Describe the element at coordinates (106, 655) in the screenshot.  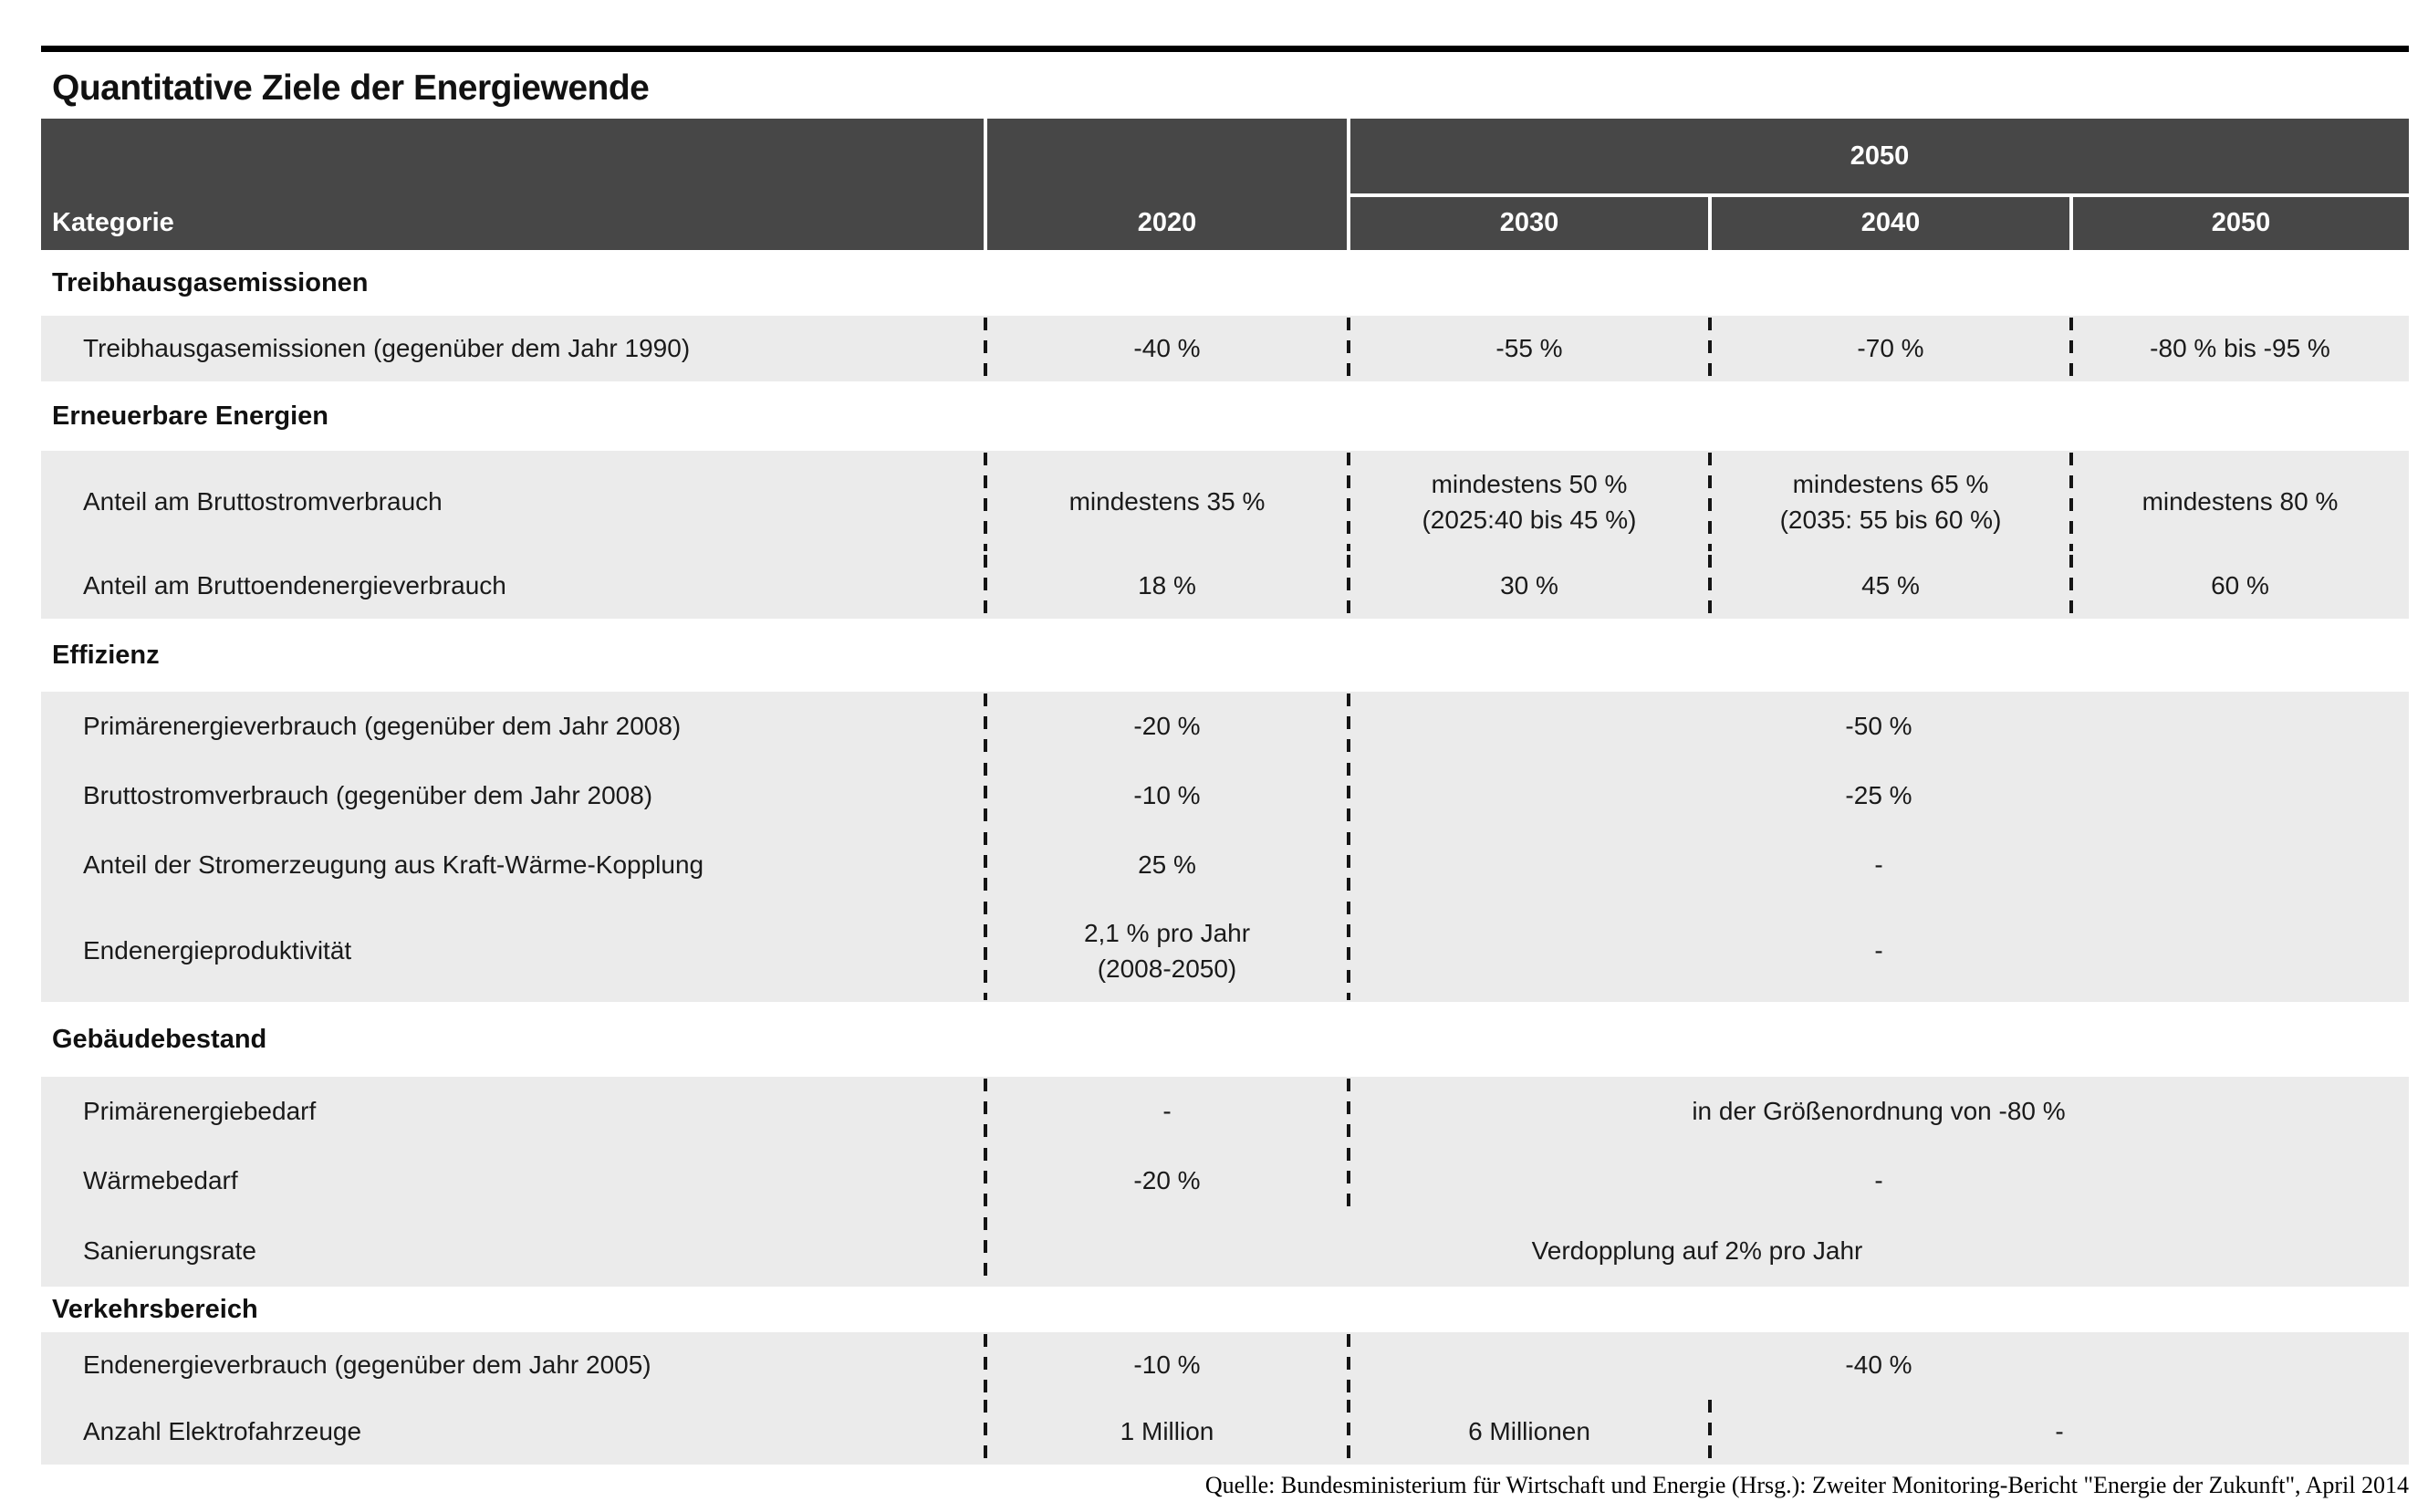
I see `section-label-effizienz: Effizienz` at that location.